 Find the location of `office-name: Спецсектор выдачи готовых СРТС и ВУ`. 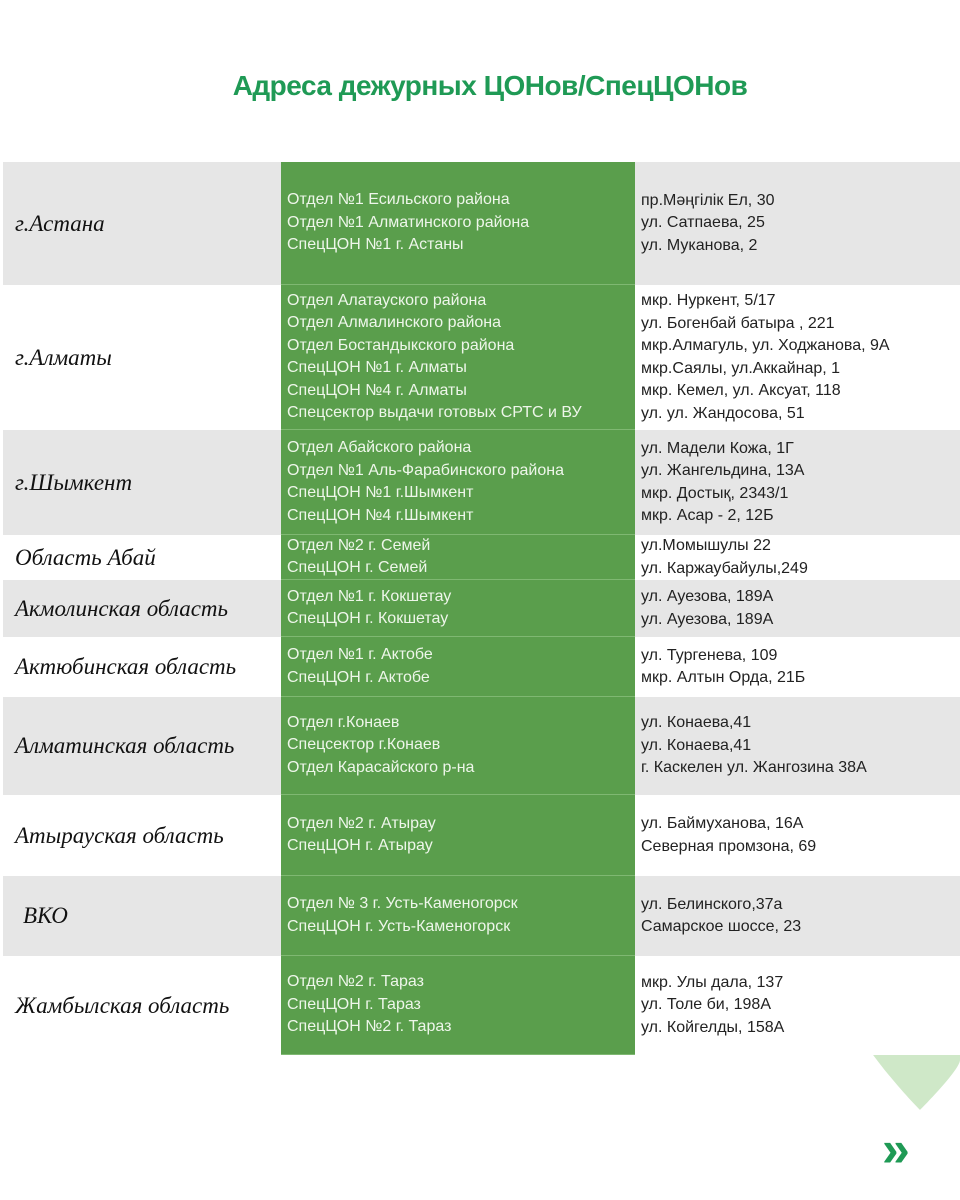

office-name: Спецсектор выдачи готовых СРТС и ВУ is located at coordinates (434, 412).